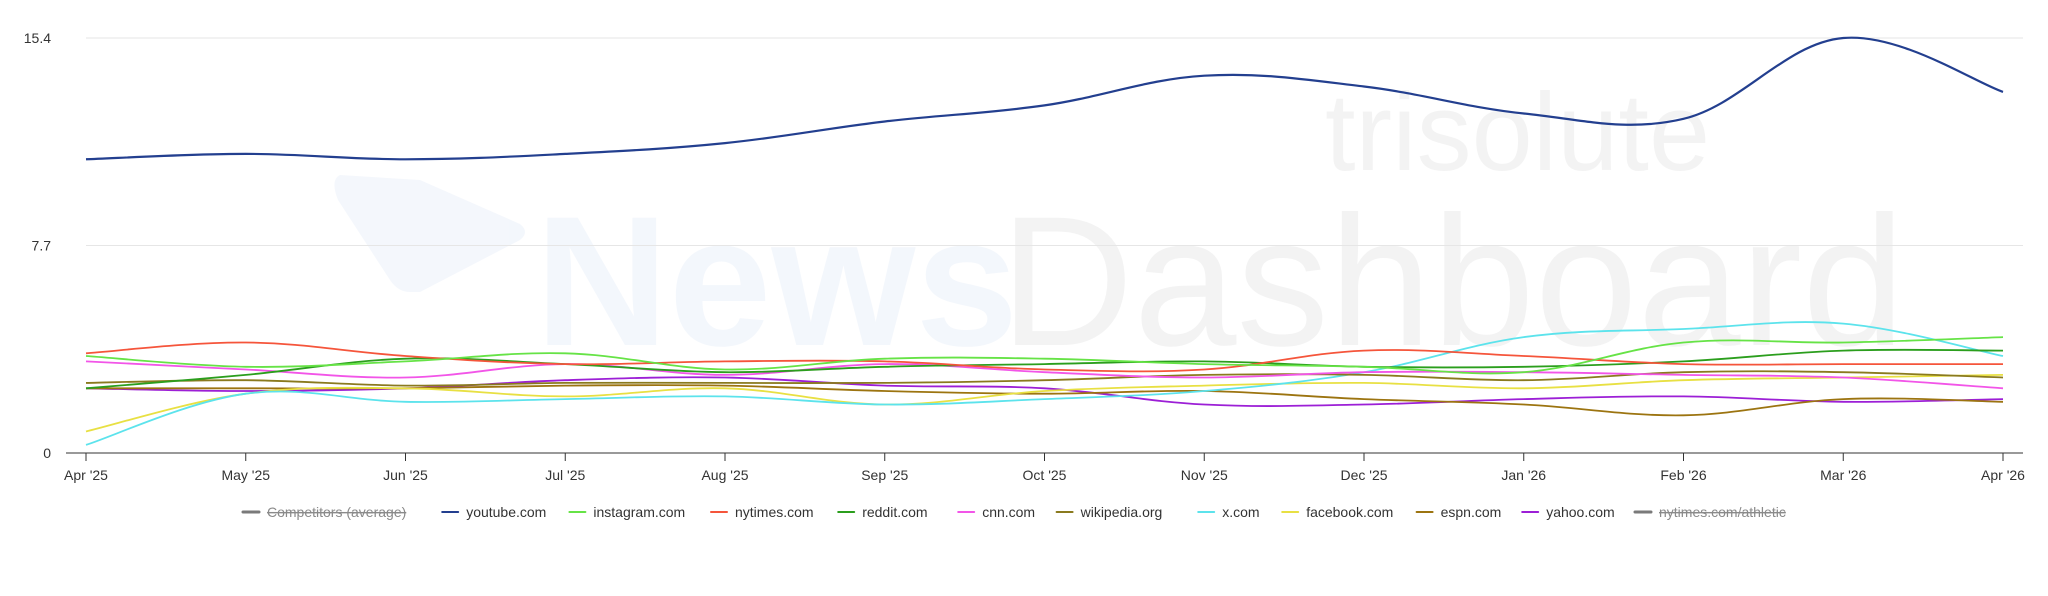 The image size is (2048, 596). I want to click on legend-item-yahoo-com: yahoo.com, so click(1568, 512).